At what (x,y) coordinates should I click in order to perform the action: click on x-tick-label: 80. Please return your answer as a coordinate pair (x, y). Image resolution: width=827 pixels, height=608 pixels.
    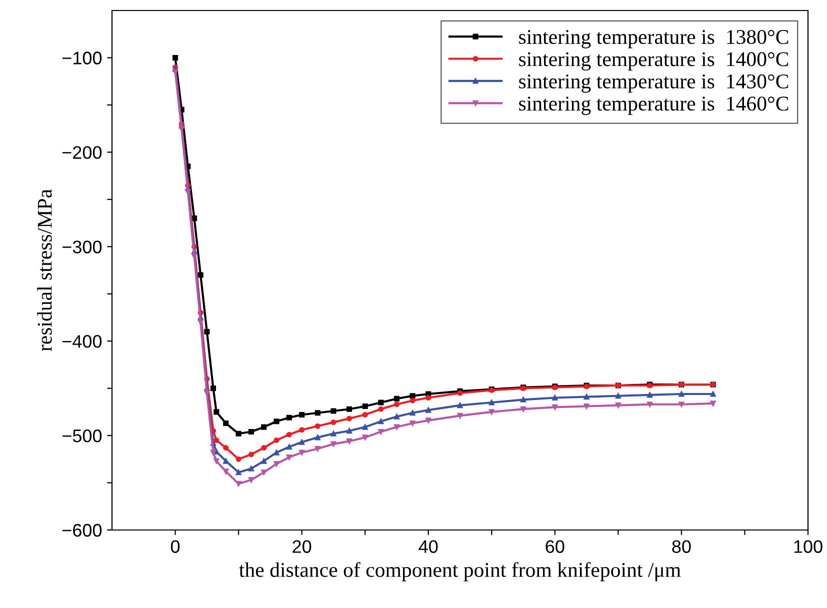
    Looking at the image, I should click on (681, 546).